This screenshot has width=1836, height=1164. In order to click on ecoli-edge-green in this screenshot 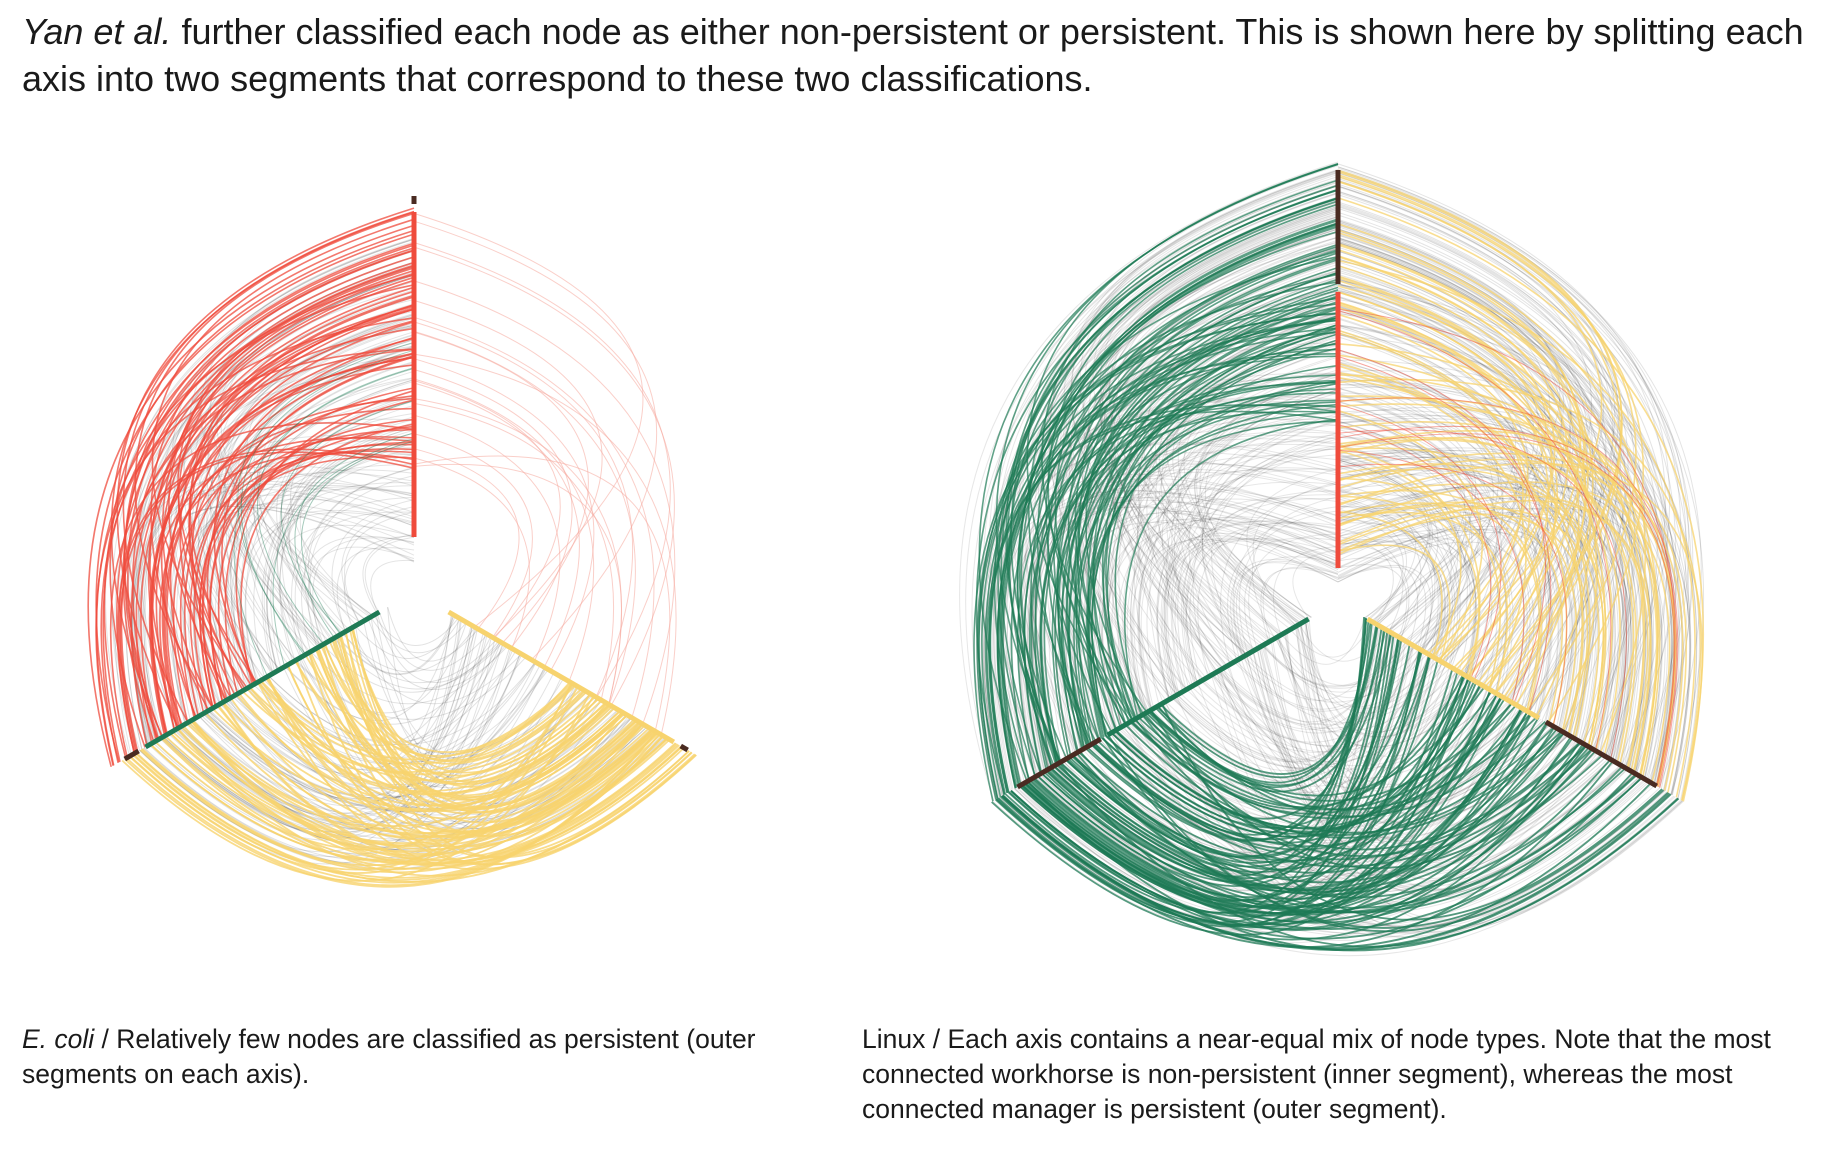, I will do `click(347, 517)`.